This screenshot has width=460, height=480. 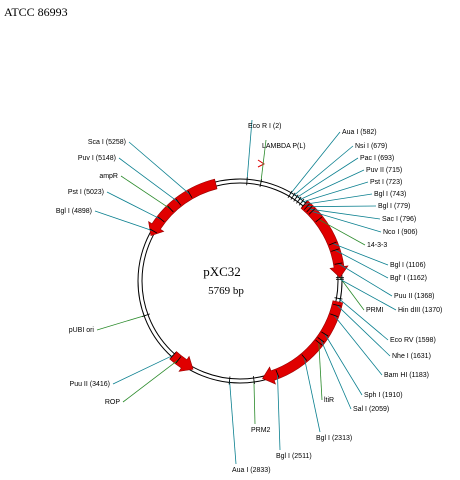 I want to click on promoter-arrow, so click(x=261, y=163).